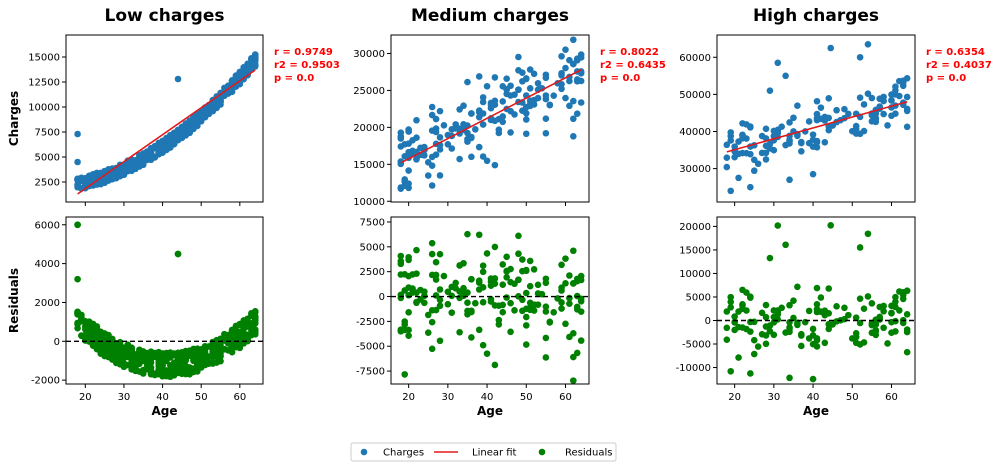 This screenshot has width=999, height=468. What do you see at coordinates (369, 128) in the screenshot?
I see `y-tick-label: 20000` at bounding box center [369, 128].